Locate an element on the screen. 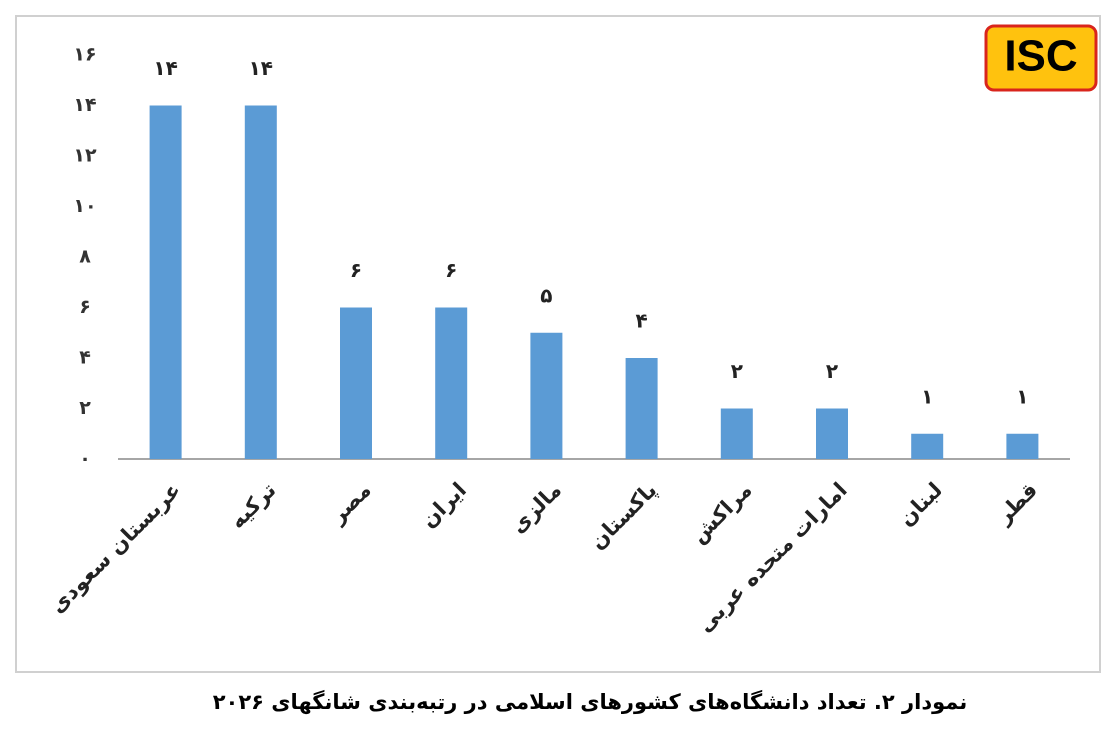 The height and width of the screenshot is (738, 1114). logo-box is located at coordinates (1041, 58).